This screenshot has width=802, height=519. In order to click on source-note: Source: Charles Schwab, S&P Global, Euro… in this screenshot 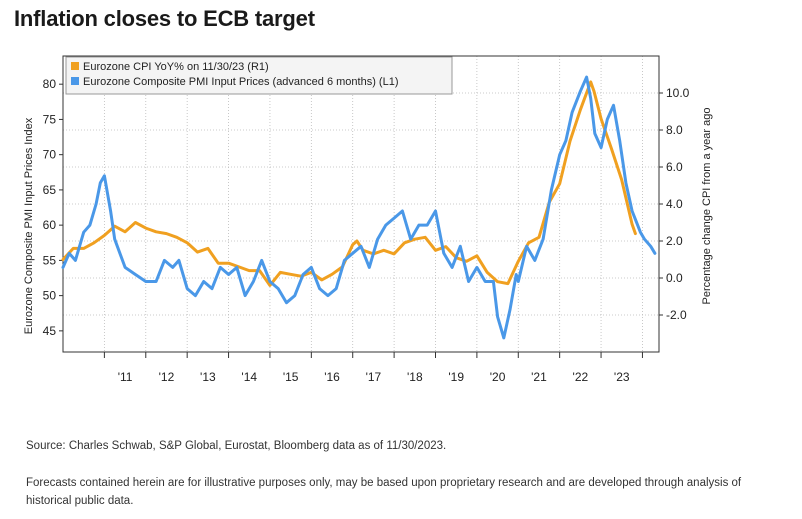, I will do `click(236, 446)`.